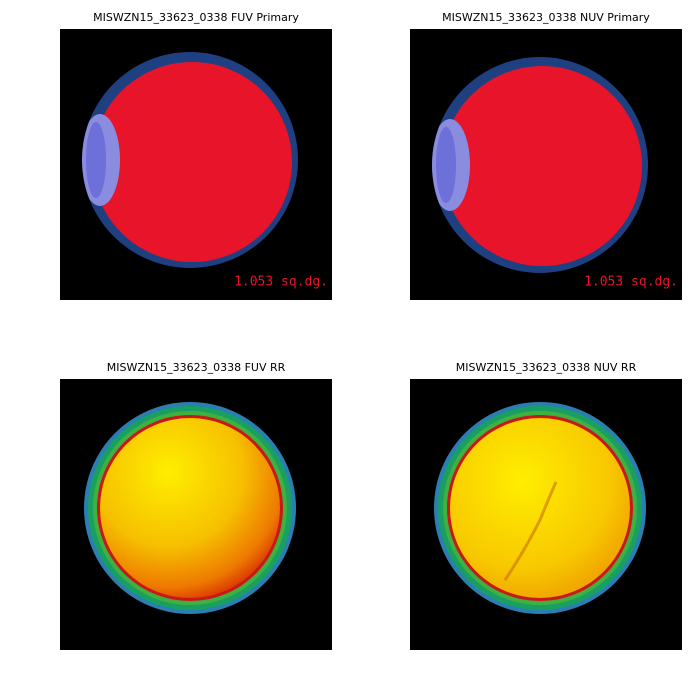 The width and height of the screenshot is (700, 700). What do you see at coordinates (196, 367) in the screenshot?
I see `panel-title: MISWZN15_33623_0338 FUV RR` at bounding box center [196, 367].